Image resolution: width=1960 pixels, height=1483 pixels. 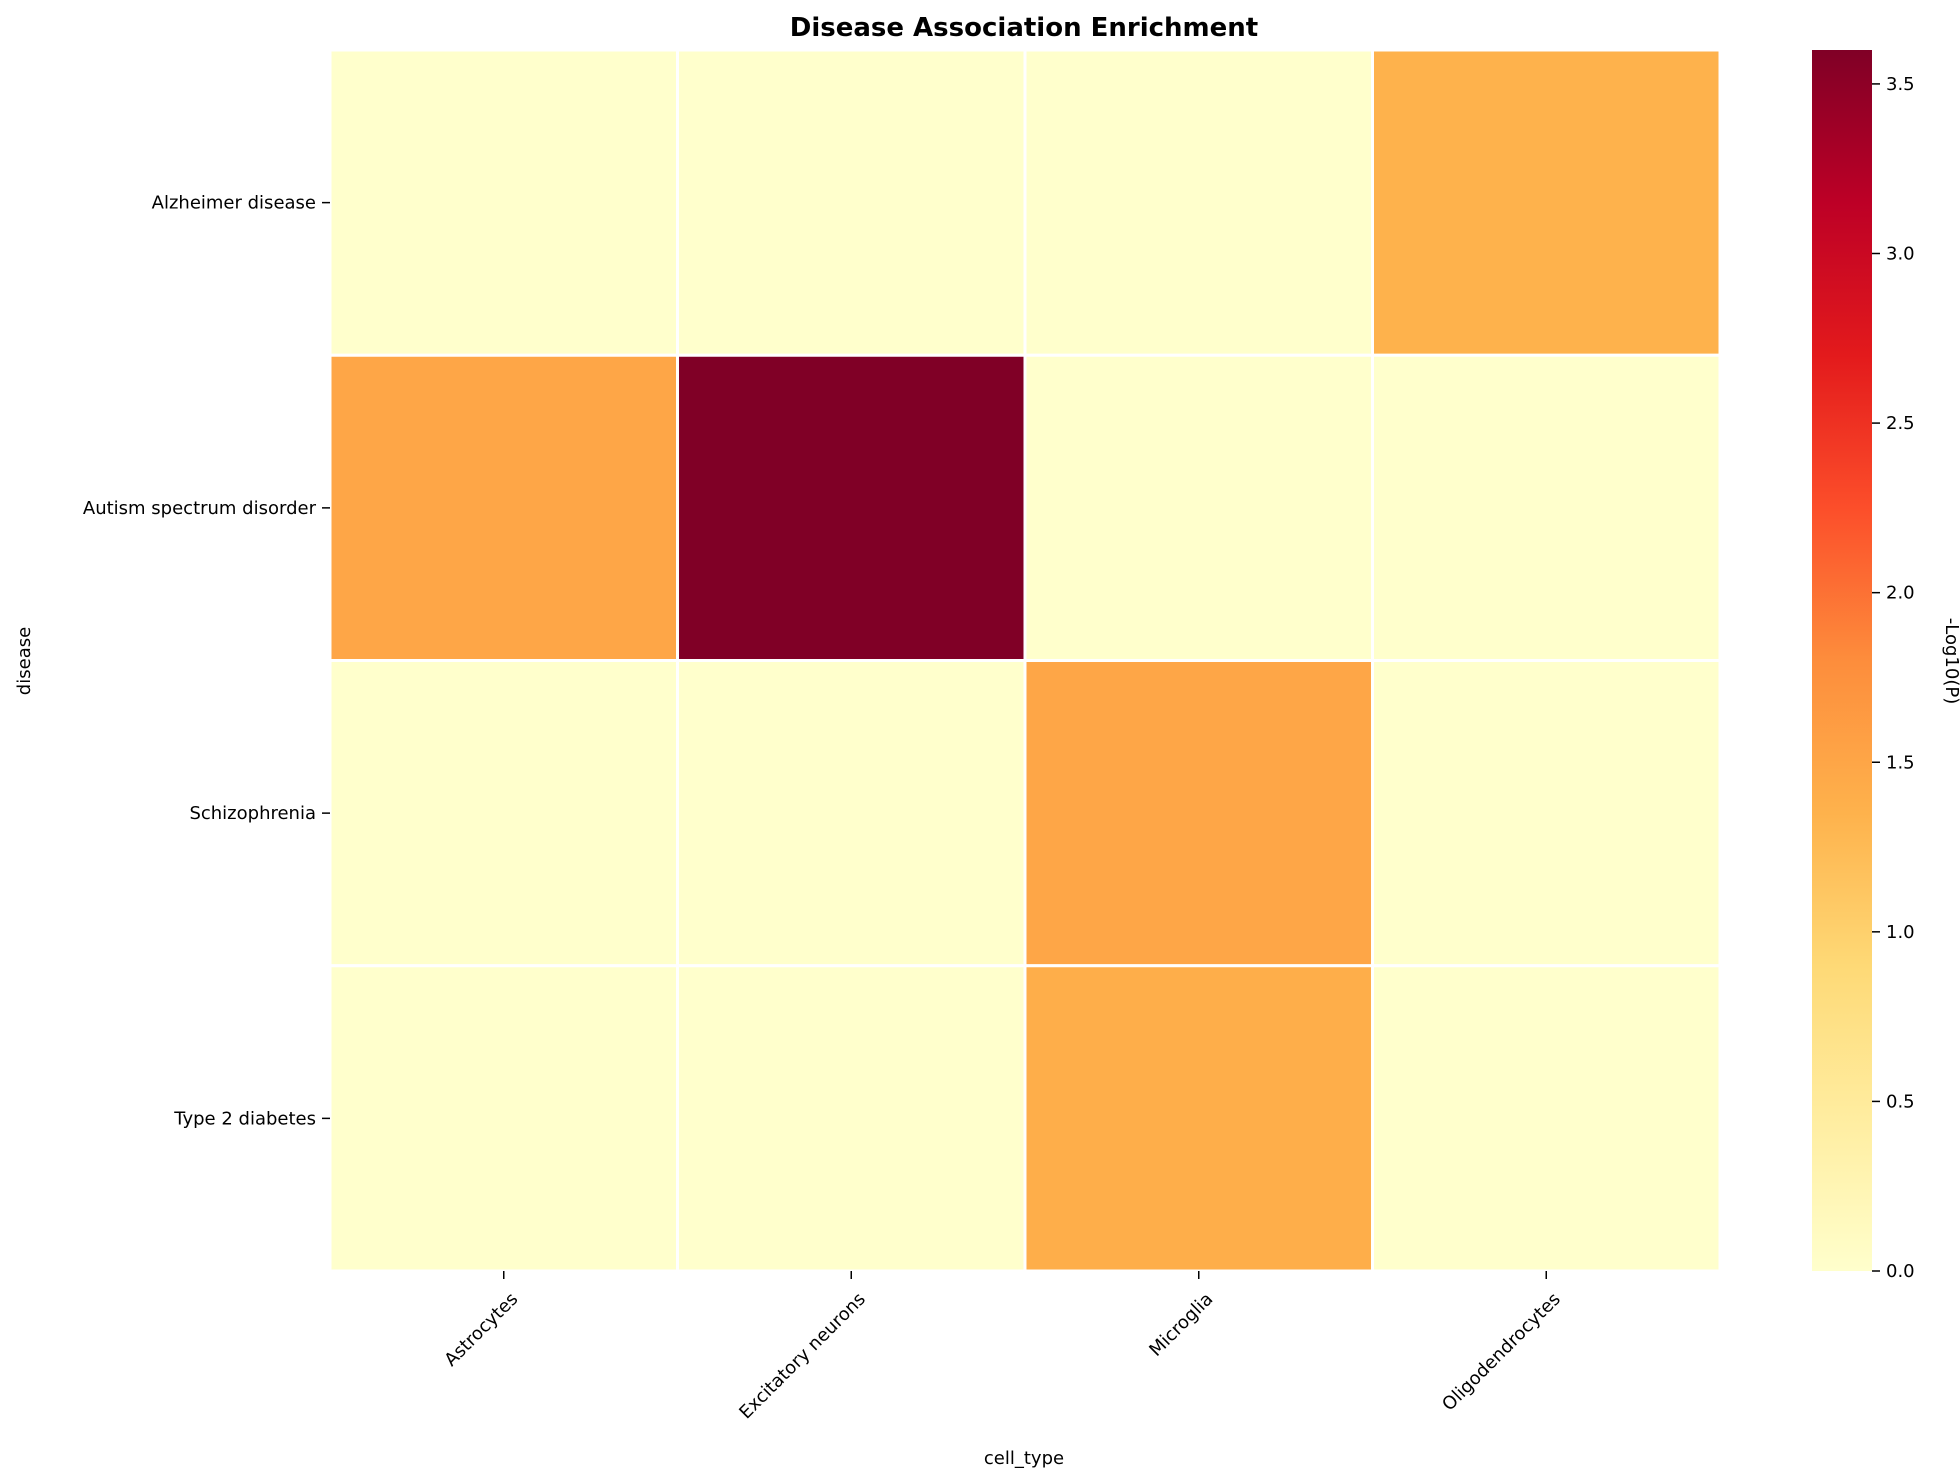 I want to click on colorbar-tick-label: 2.5, so click(x=1900, y=423).